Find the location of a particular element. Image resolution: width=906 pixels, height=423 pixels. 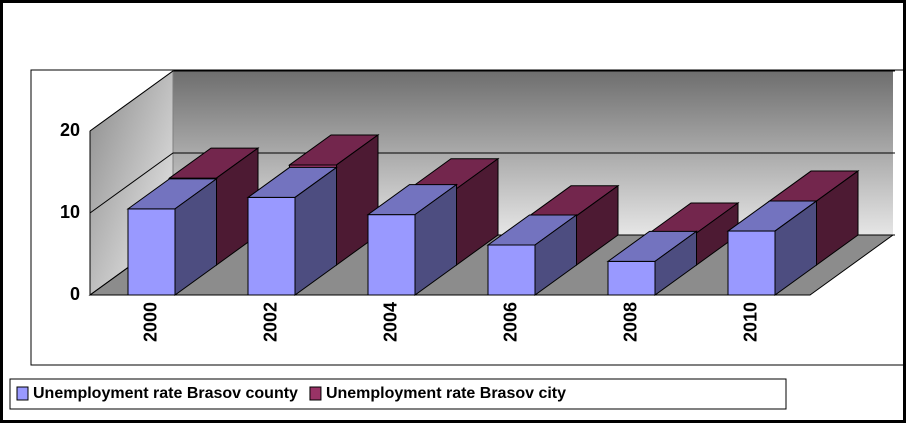

x-tick-label: 2008 is located at coordinates (630, 322).